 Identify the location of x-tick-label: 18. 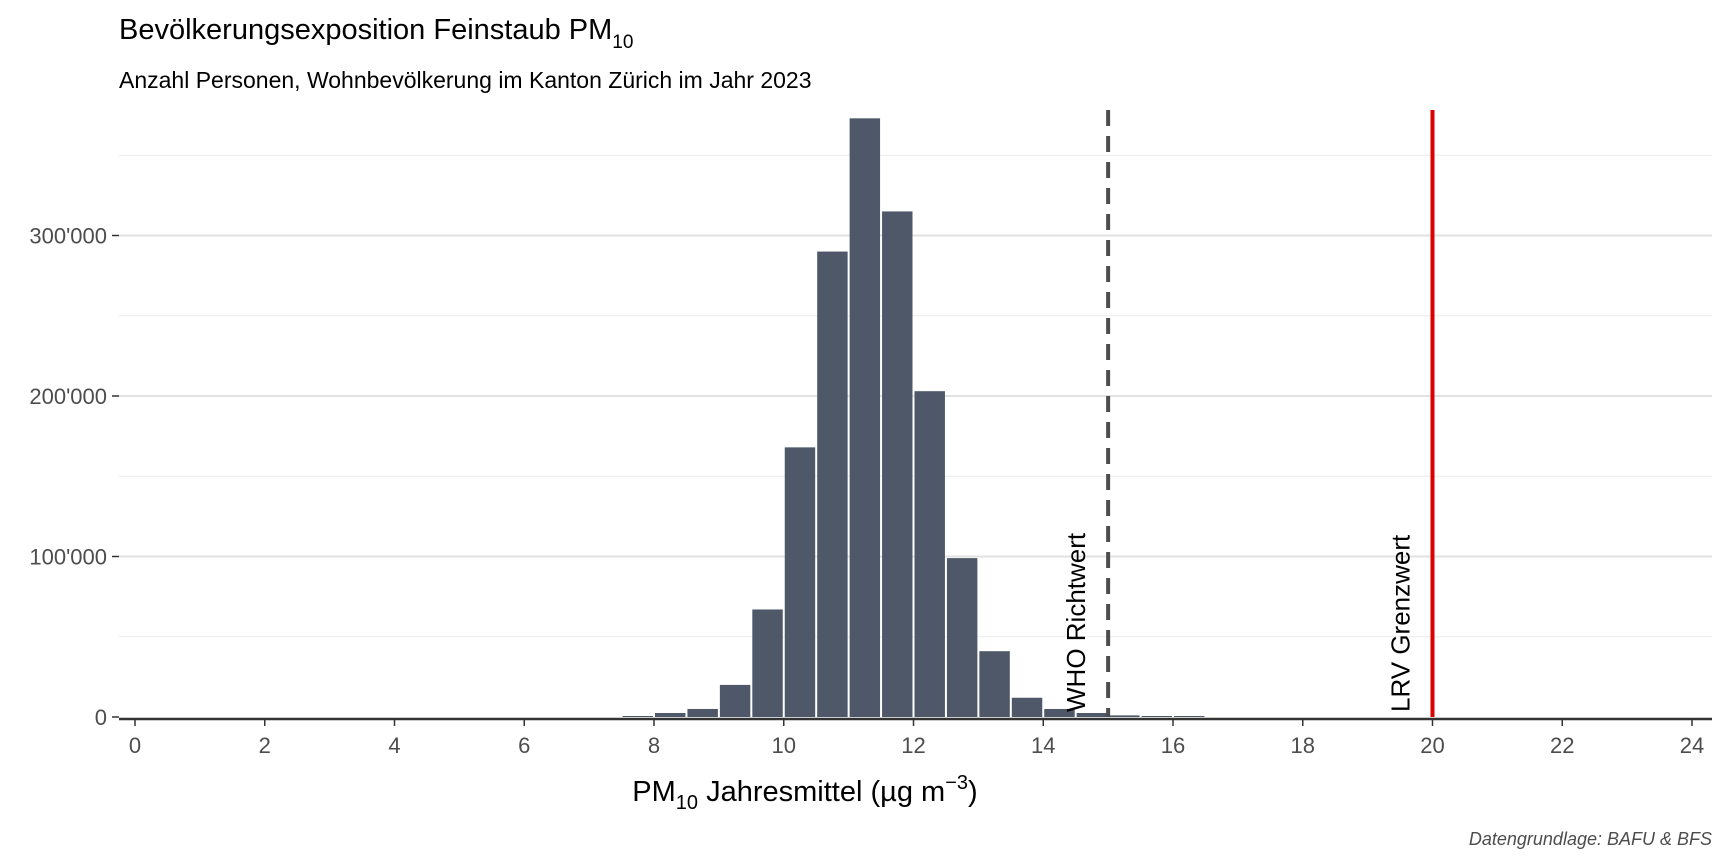
(1303, 745).